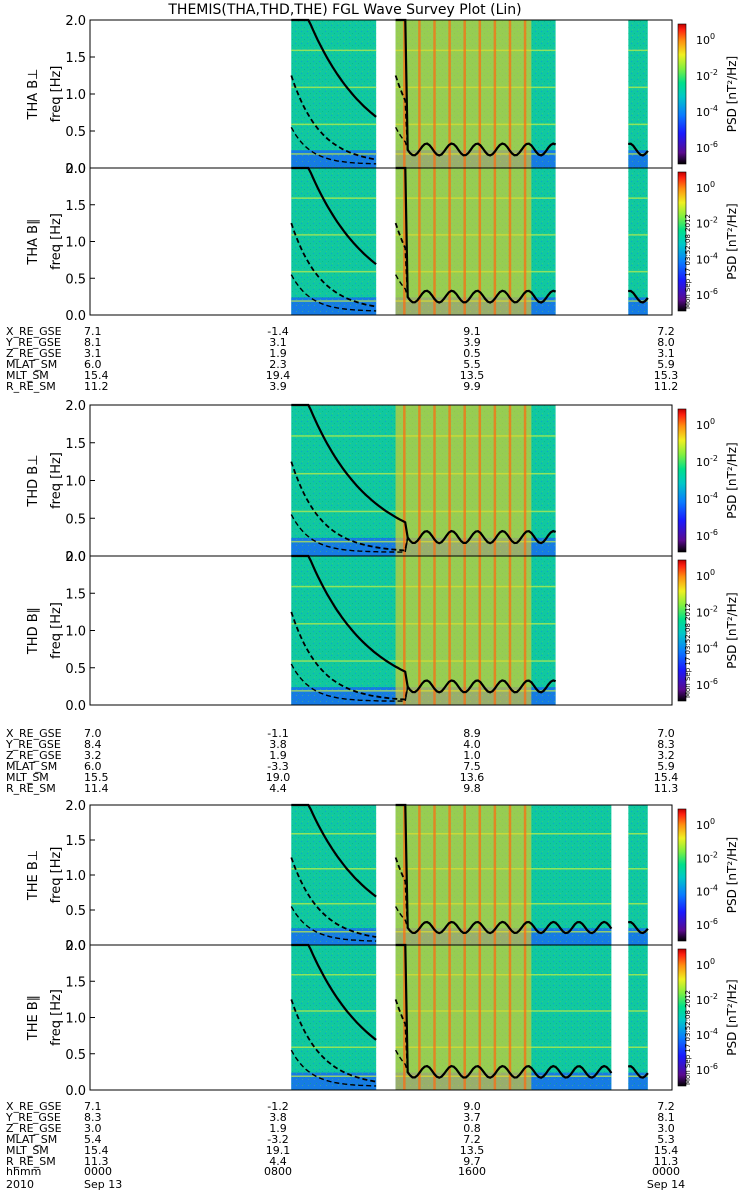 Image resolution: width=750 pixels, height=1200 pixels. I want to click on orbit-value: 3.2, so click(666, 755).